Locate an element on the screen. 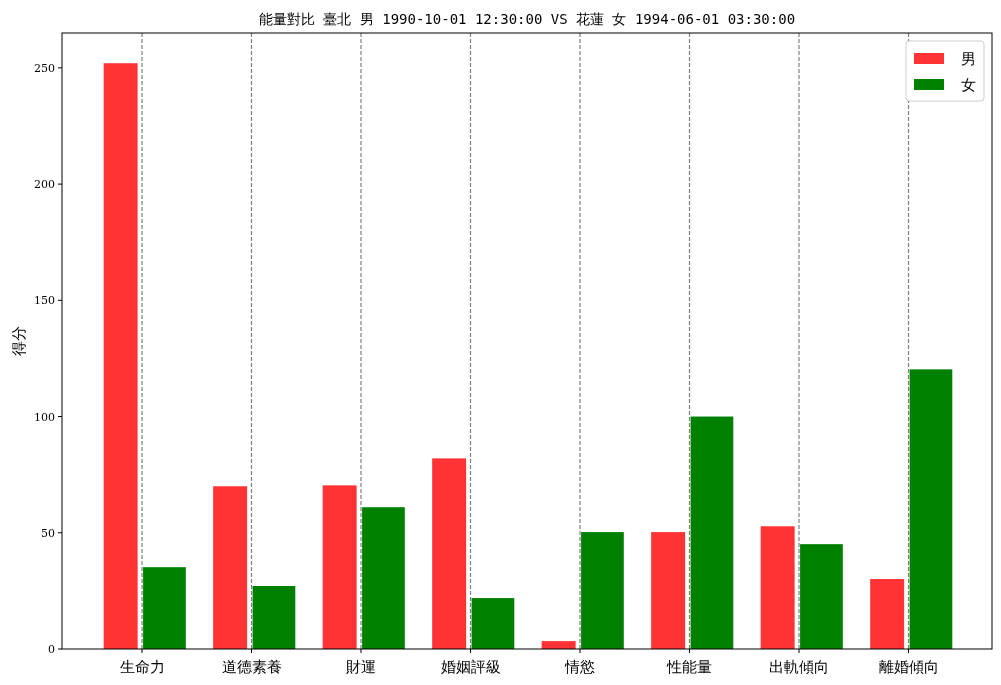 The image size is (1001, 685). x-tick-label: 生命力 is located at coordinates (142, 667).